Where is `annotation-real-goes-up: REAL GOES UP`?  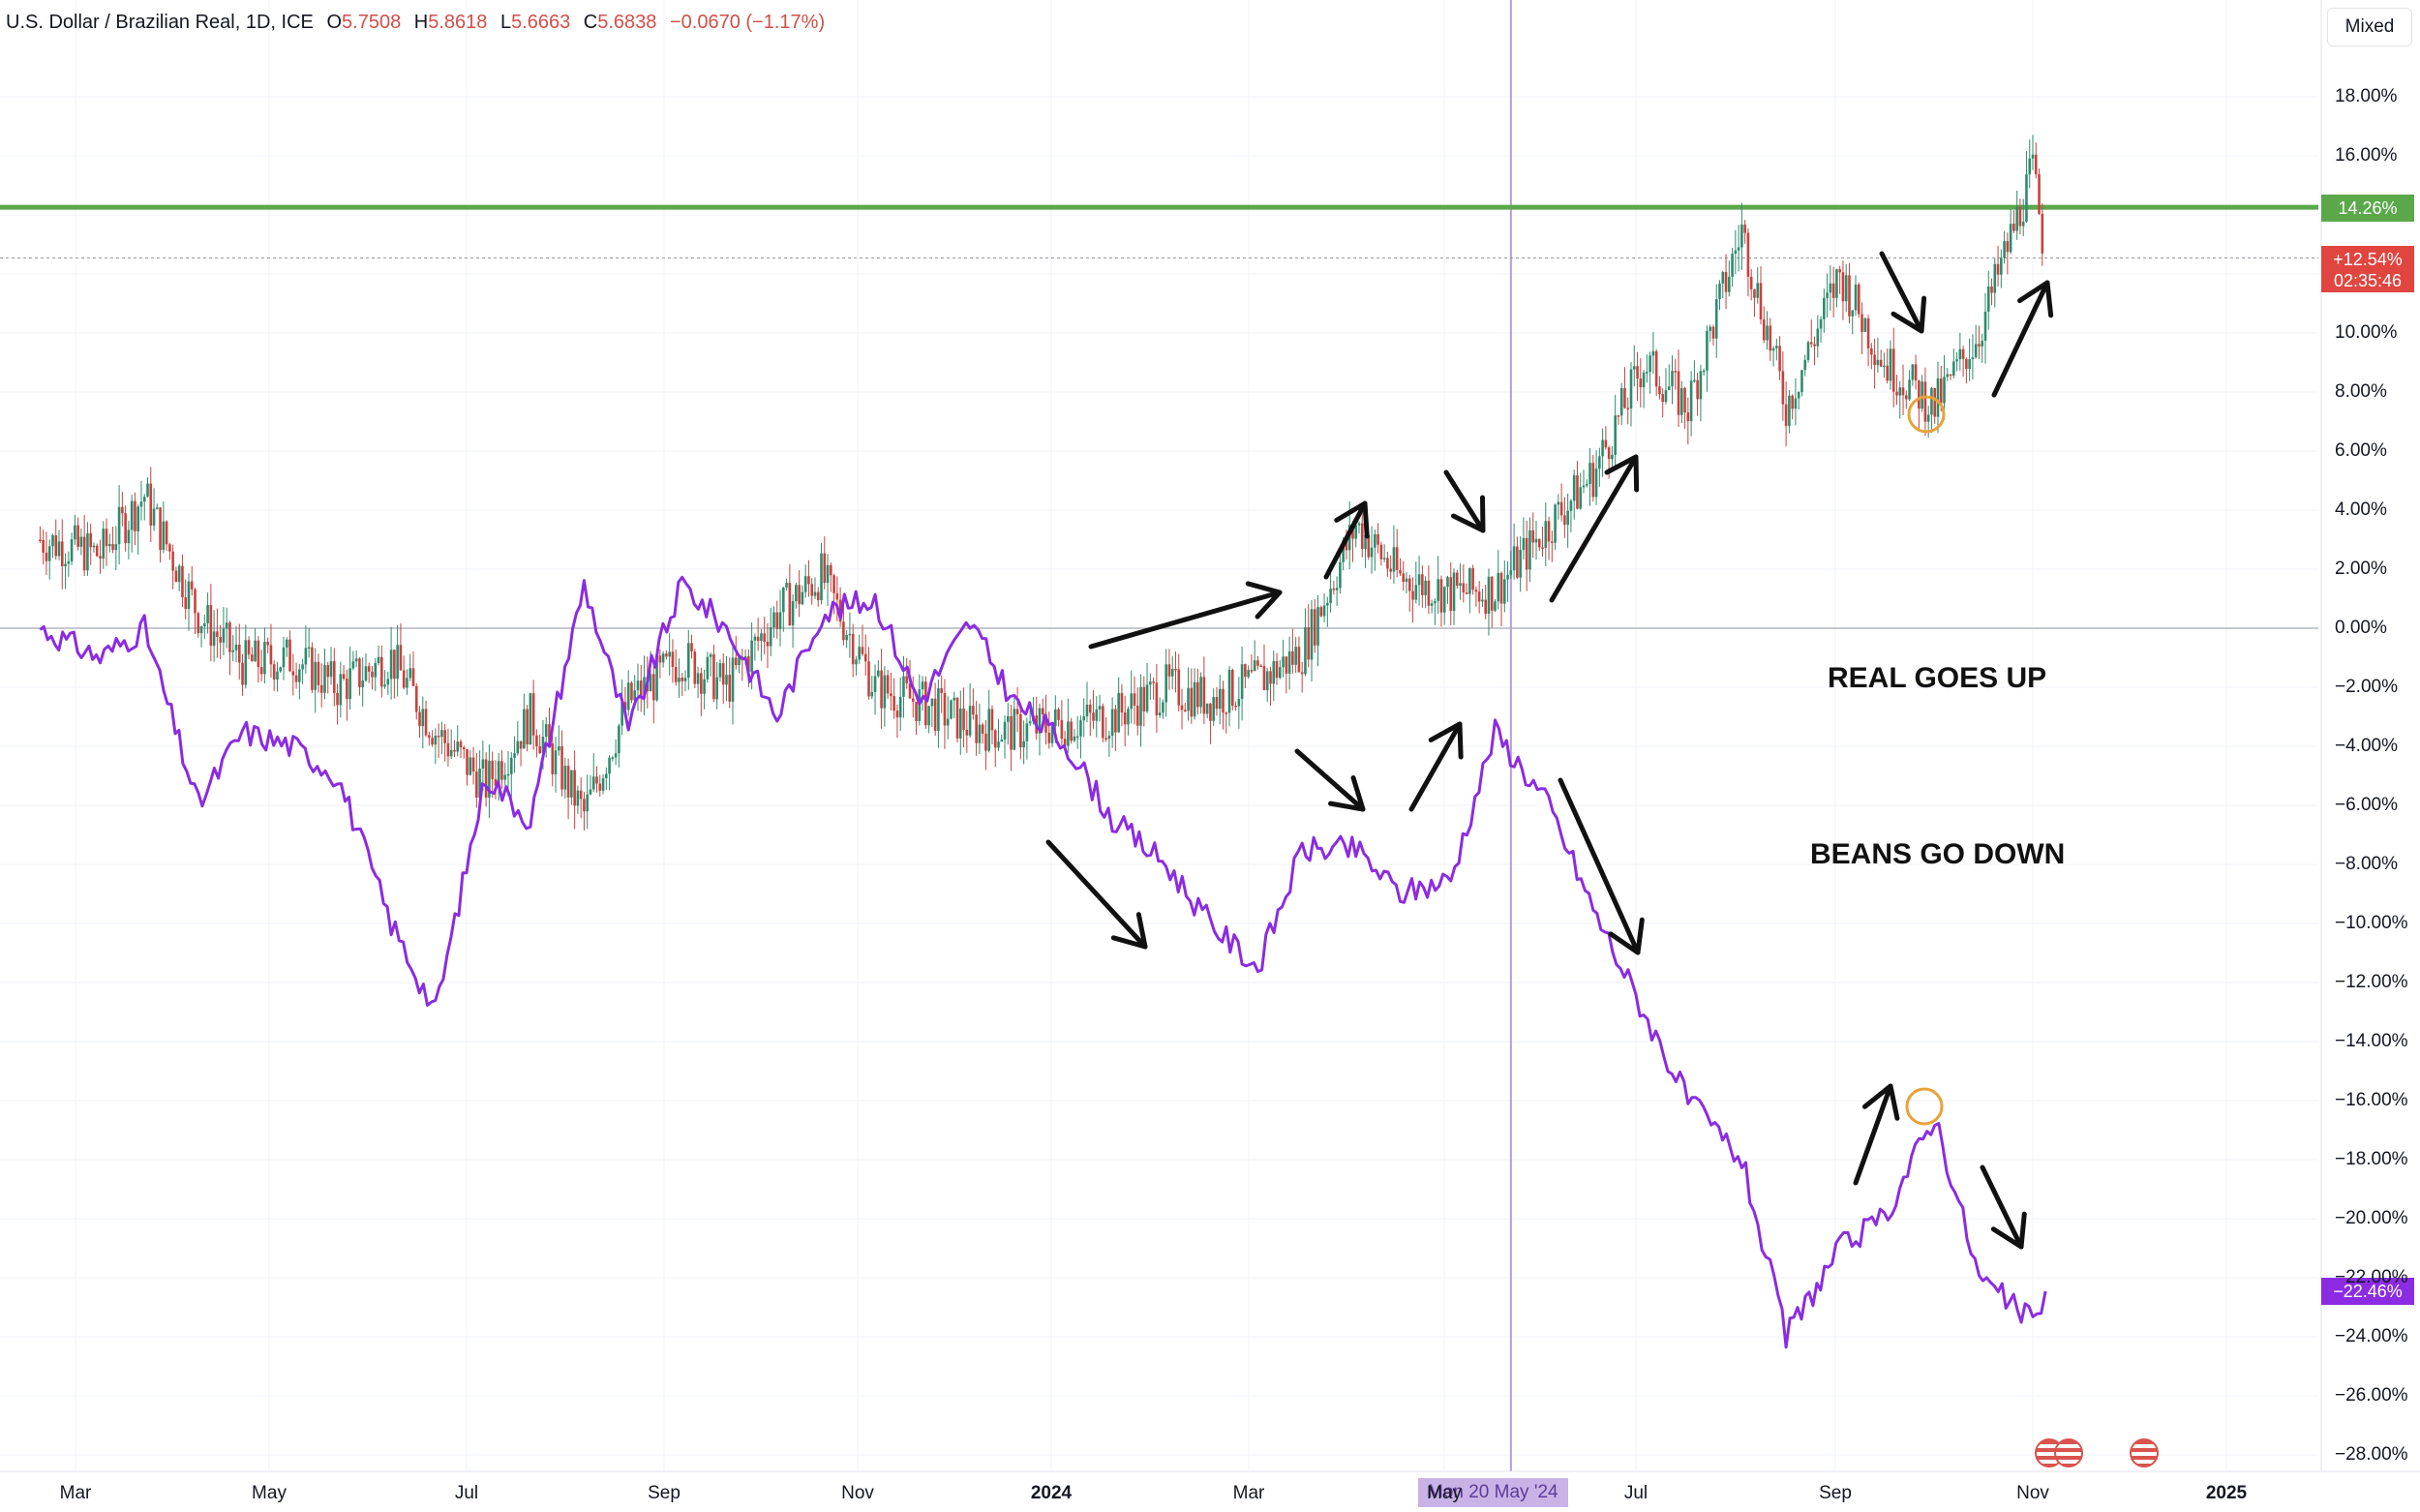
annotation-real-goes-up: REAL GOES UP is located at coordinates (1937, 678).